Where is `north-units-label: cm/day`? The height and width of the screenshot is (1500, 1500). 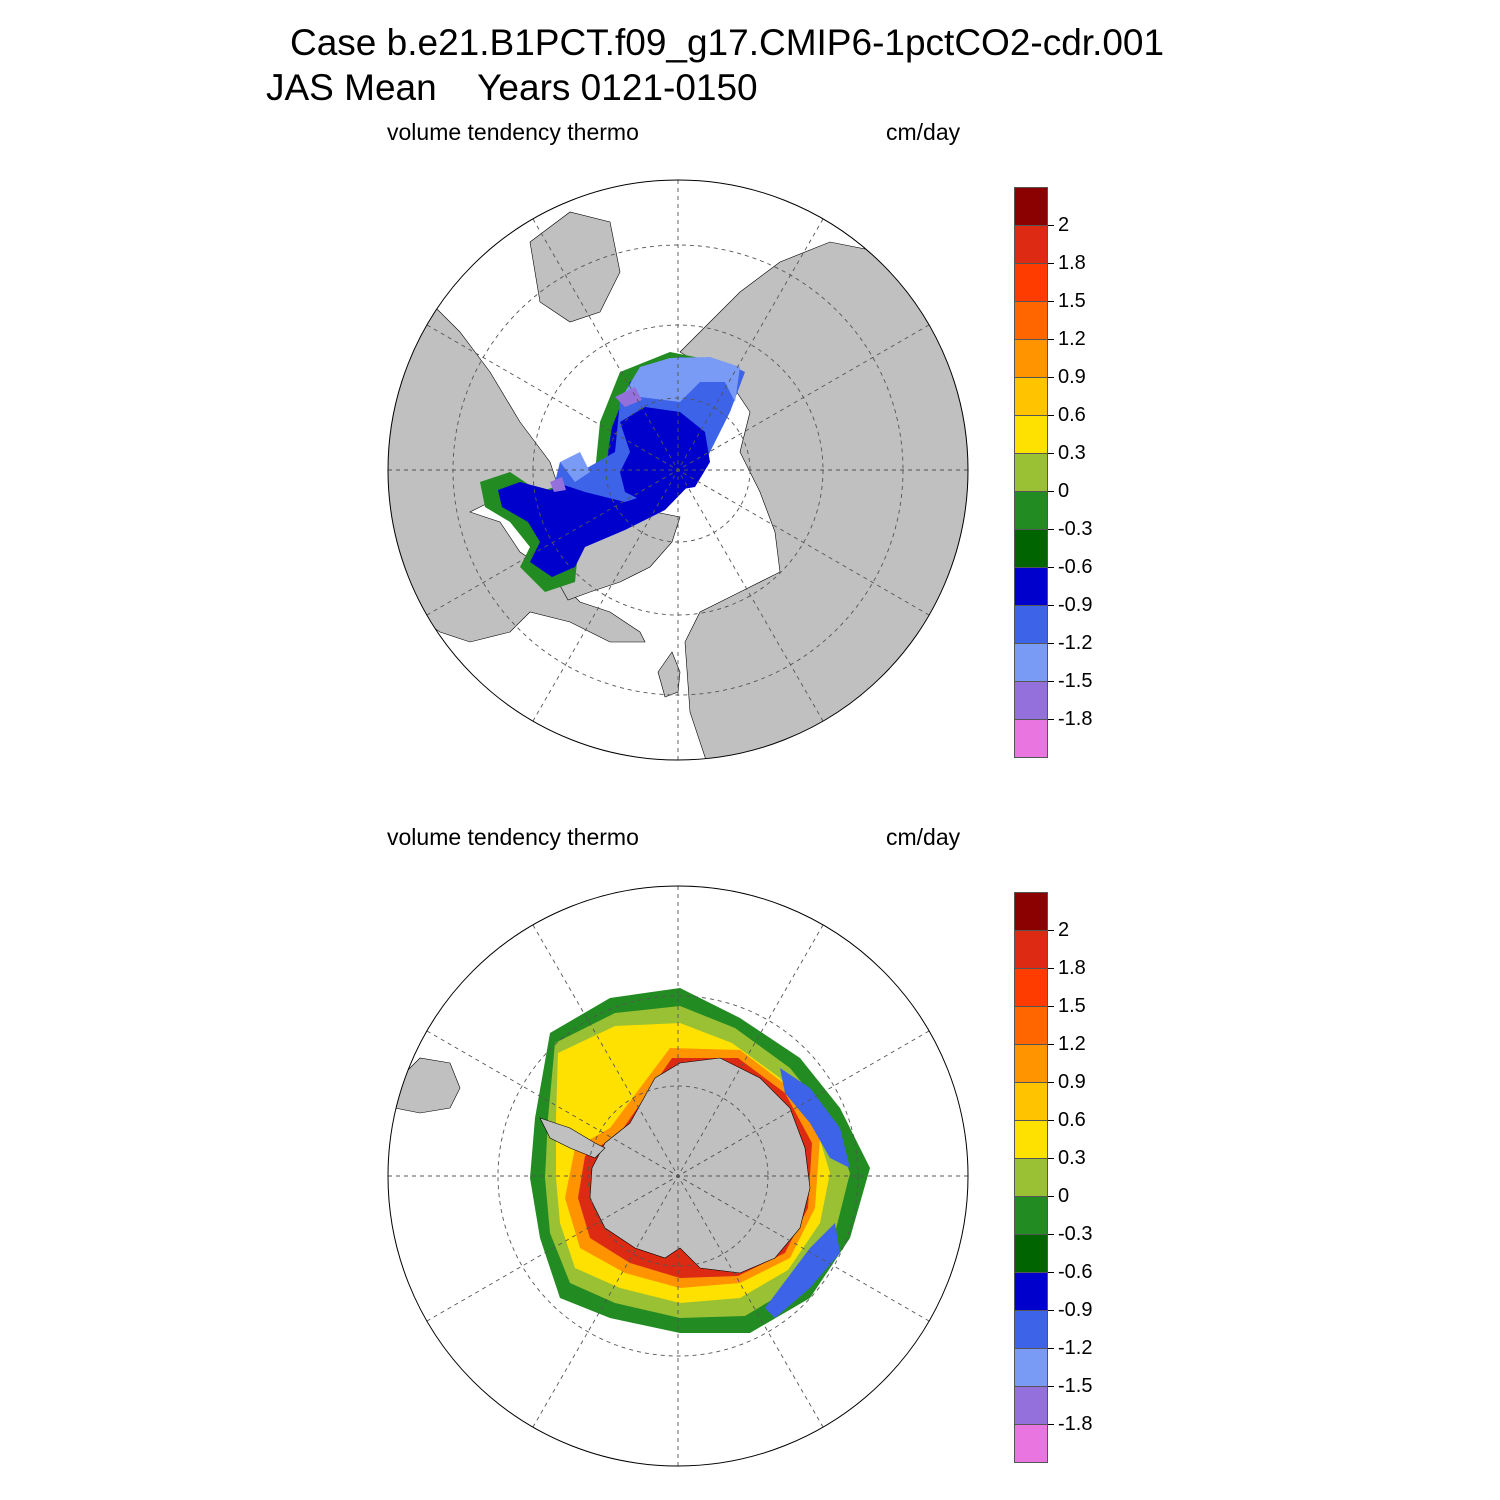
north-units-label: cm/day is located at coordinates (923, 132).